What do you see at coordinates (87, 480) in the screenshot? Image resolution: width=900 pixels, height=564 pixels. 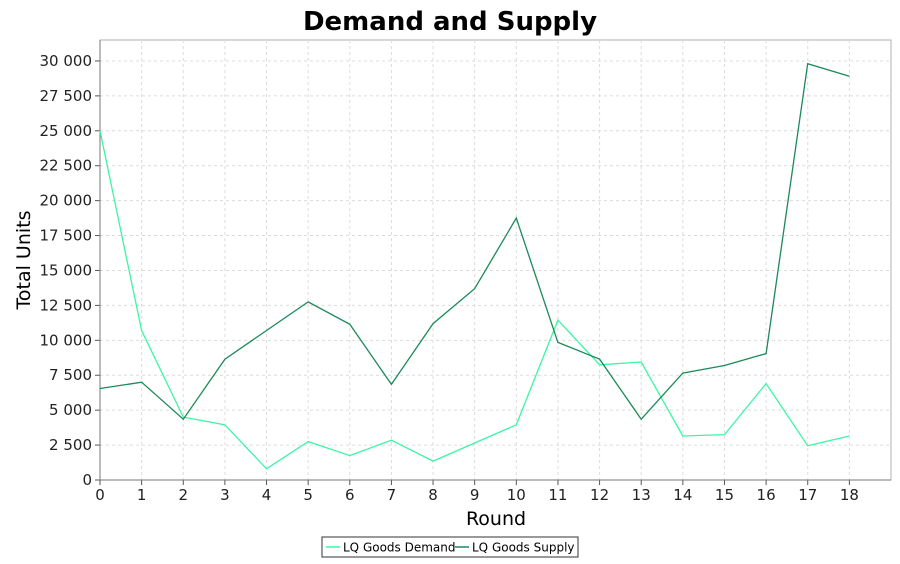 I see `y-tick-label: 0` at bounding box center [87, 480].